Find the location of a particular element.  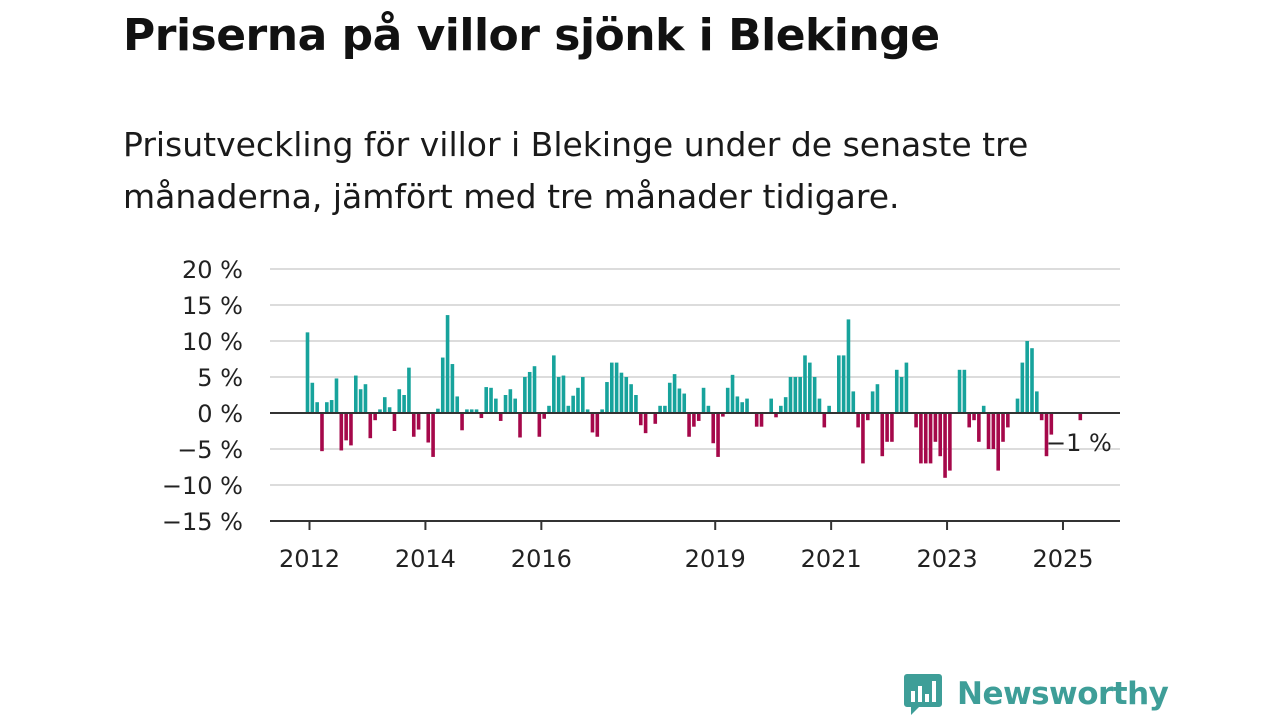

x-tick-label: 2016 is located at coordinates (541, 559).